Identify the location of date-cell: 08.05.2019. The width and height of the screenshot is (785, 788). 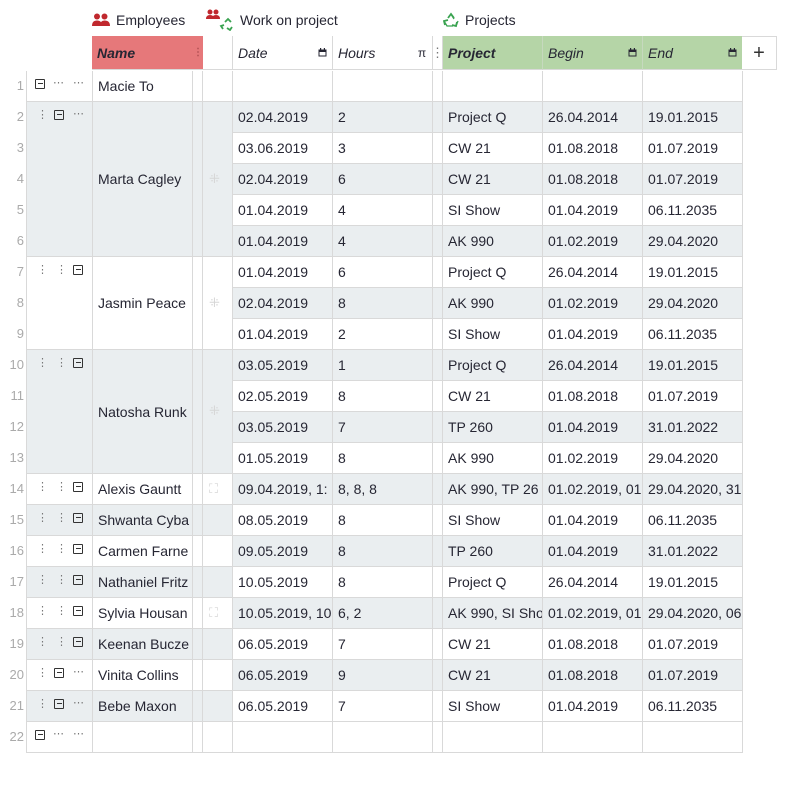
(283, 520).